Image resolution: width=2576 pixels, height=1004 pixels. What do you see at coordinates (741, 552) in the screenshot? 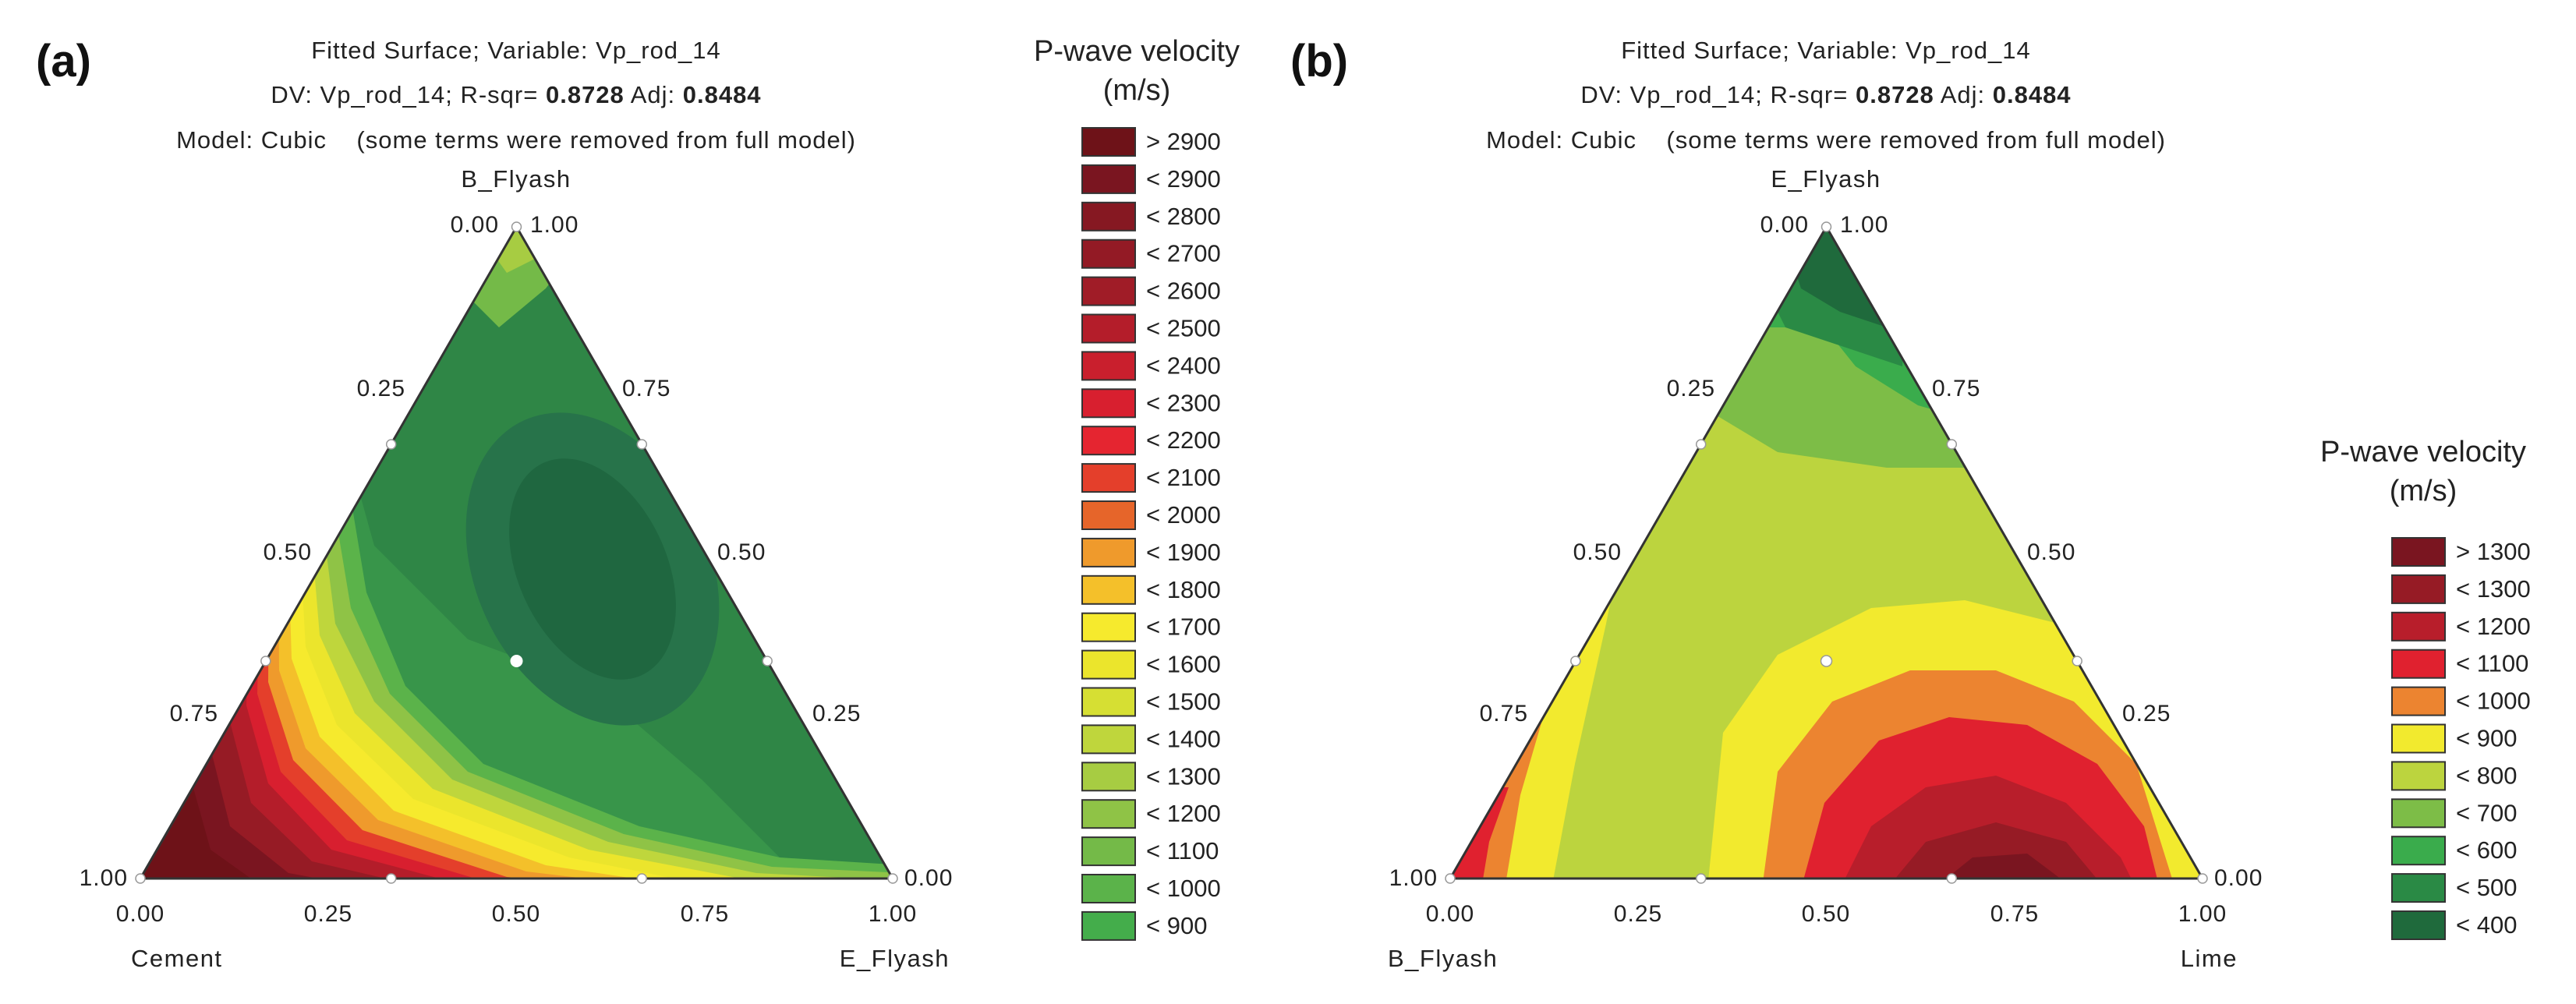
I see `panel-a-right-tick-1: 0.50` at bounding box center [741, 552].